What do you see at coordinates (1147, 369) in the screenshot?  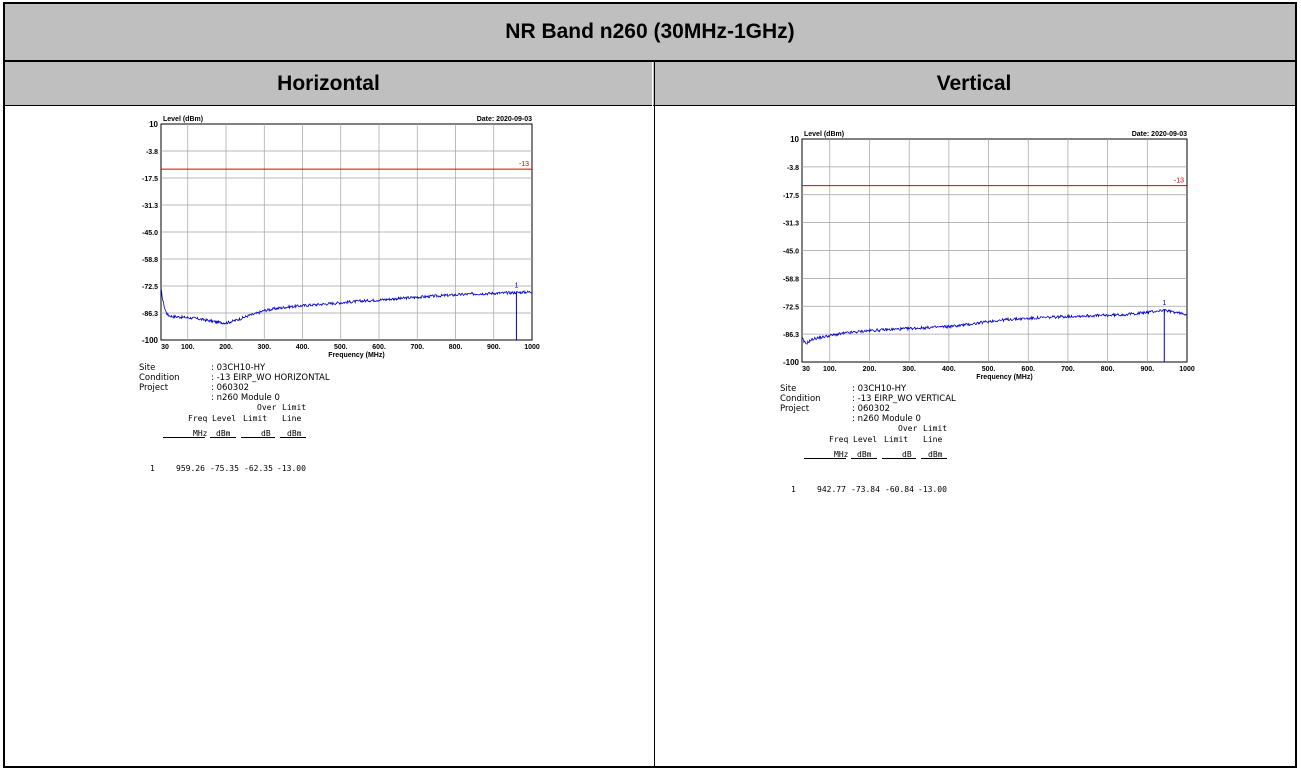 I see `x-tick-label: 900.` at bounding box center [1147, 369].